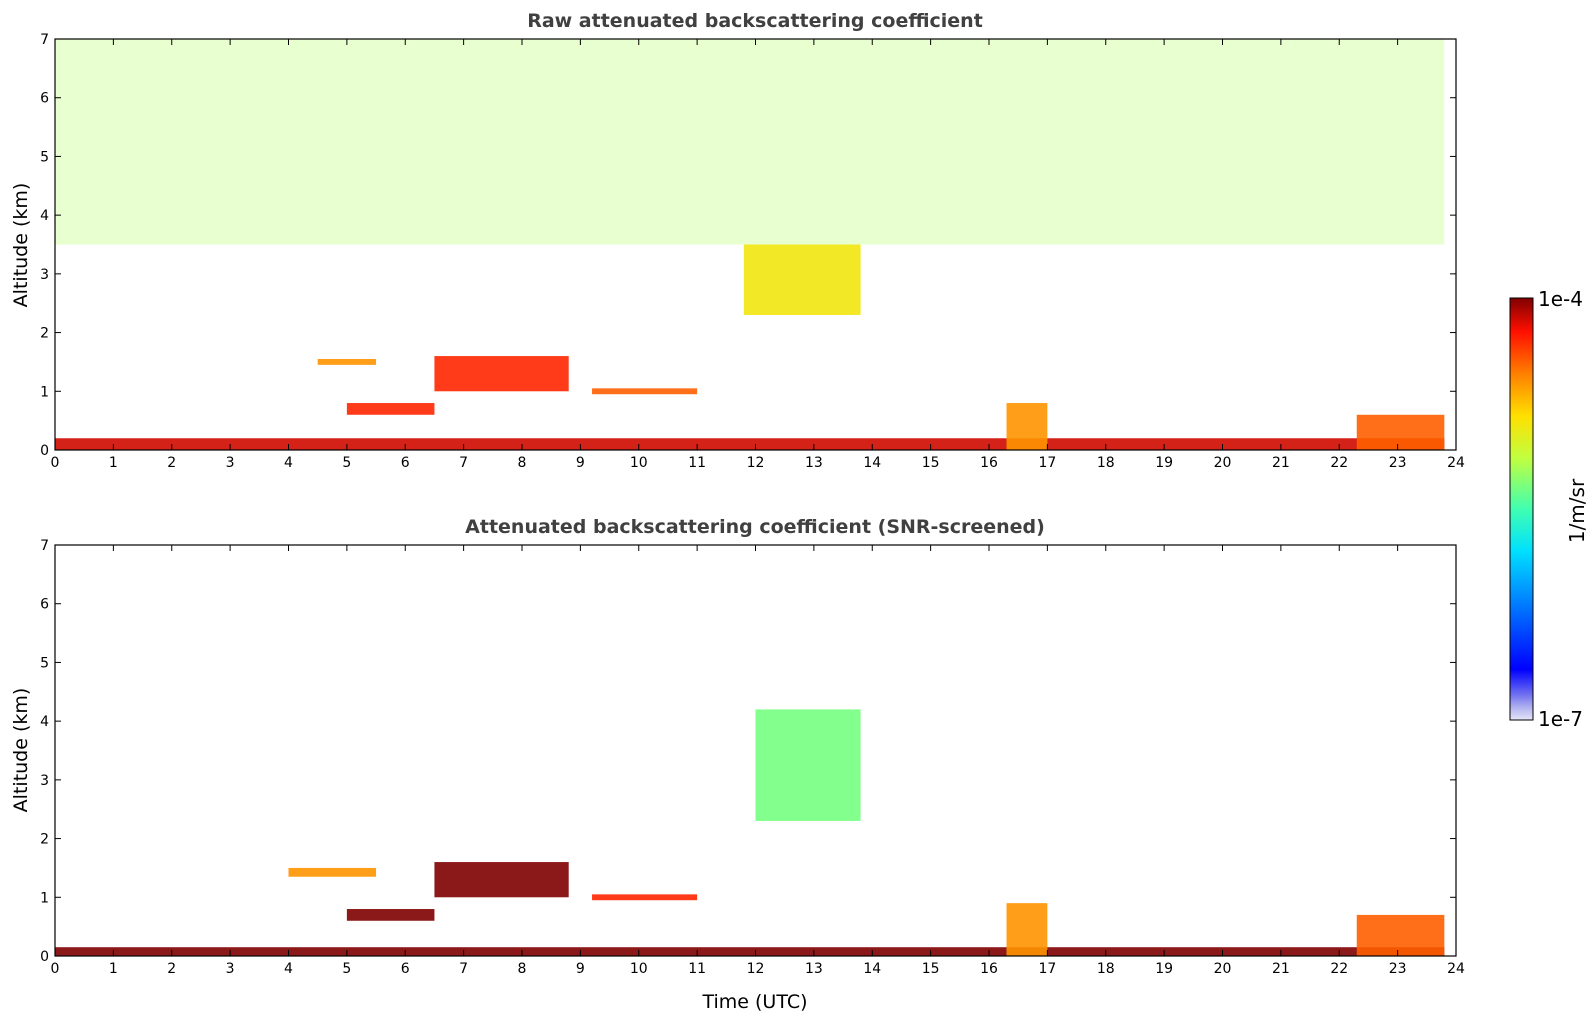  Describe the element at coordinates (1560, 299) in the screenshot. I see `colorbar-max-label: 1e-4` at that location.